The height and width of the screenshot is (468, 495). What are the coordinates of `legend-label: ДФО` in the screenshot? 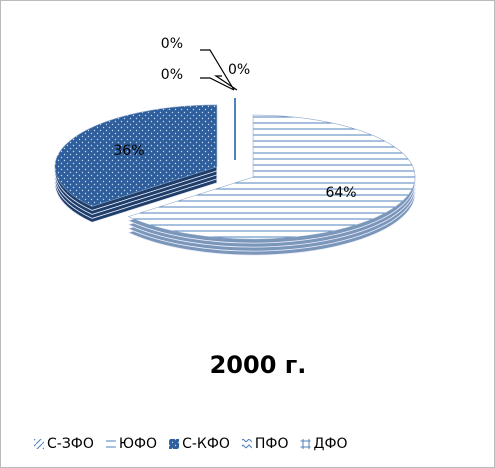 It's located at (331, 444).